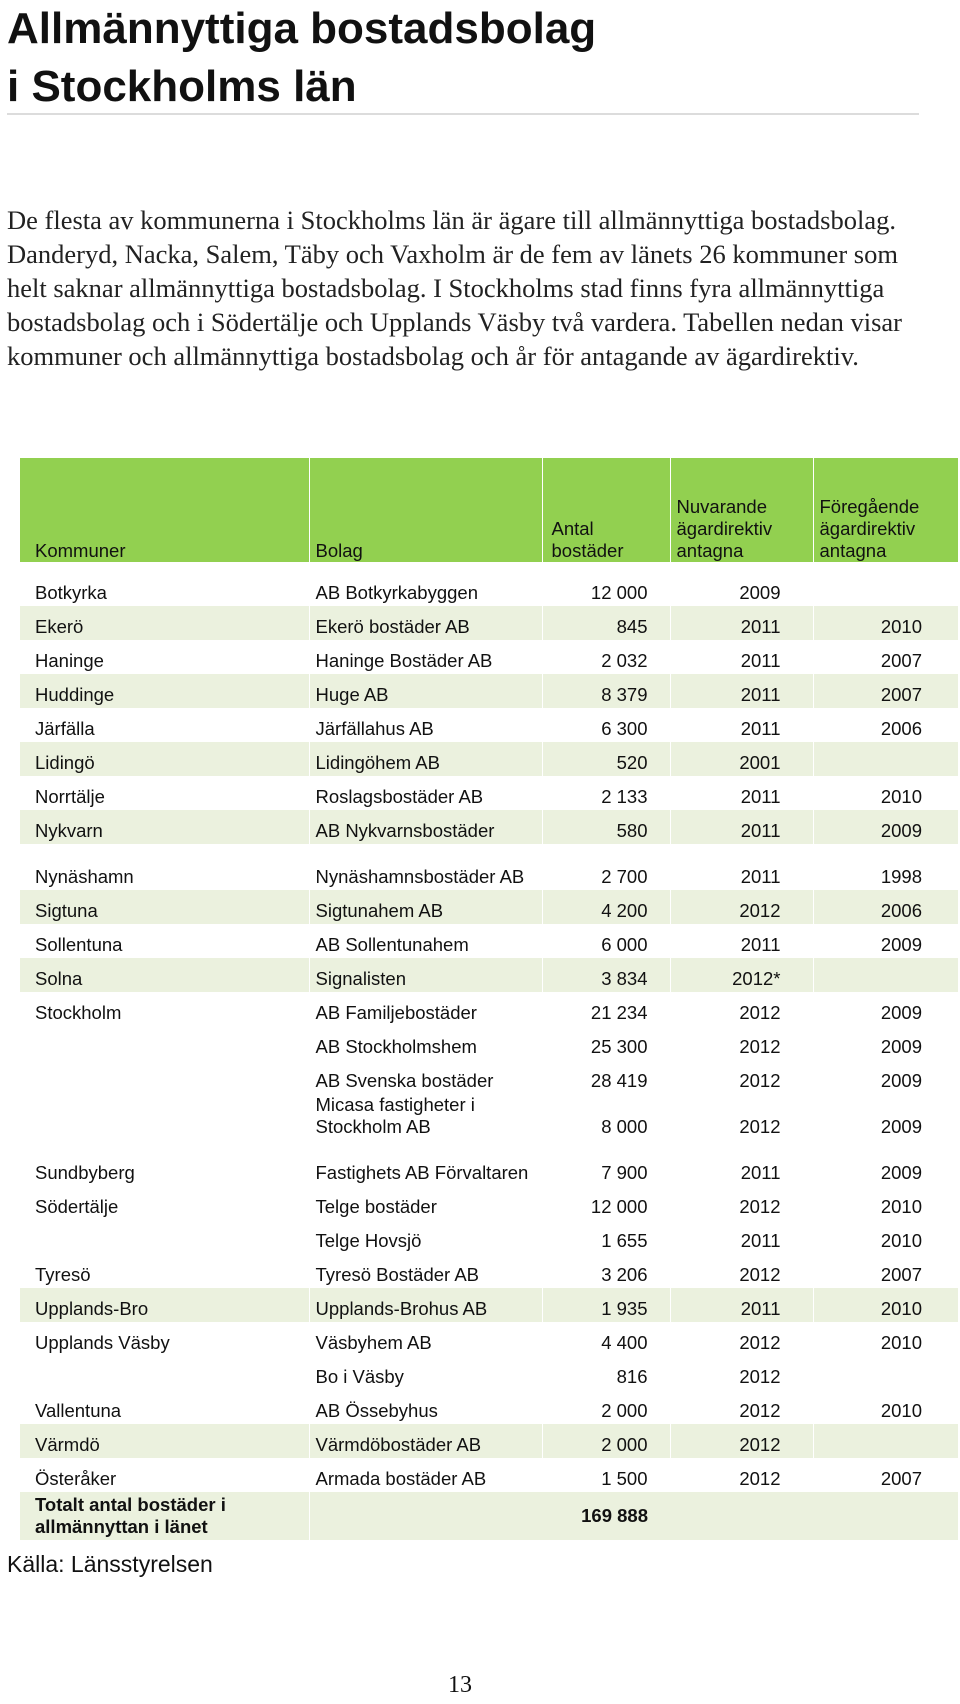 Image resolution: width=960 pixels, height=1704 pixels. I want to click on cell-antal-bostader: 4 200, so click(606, 907).